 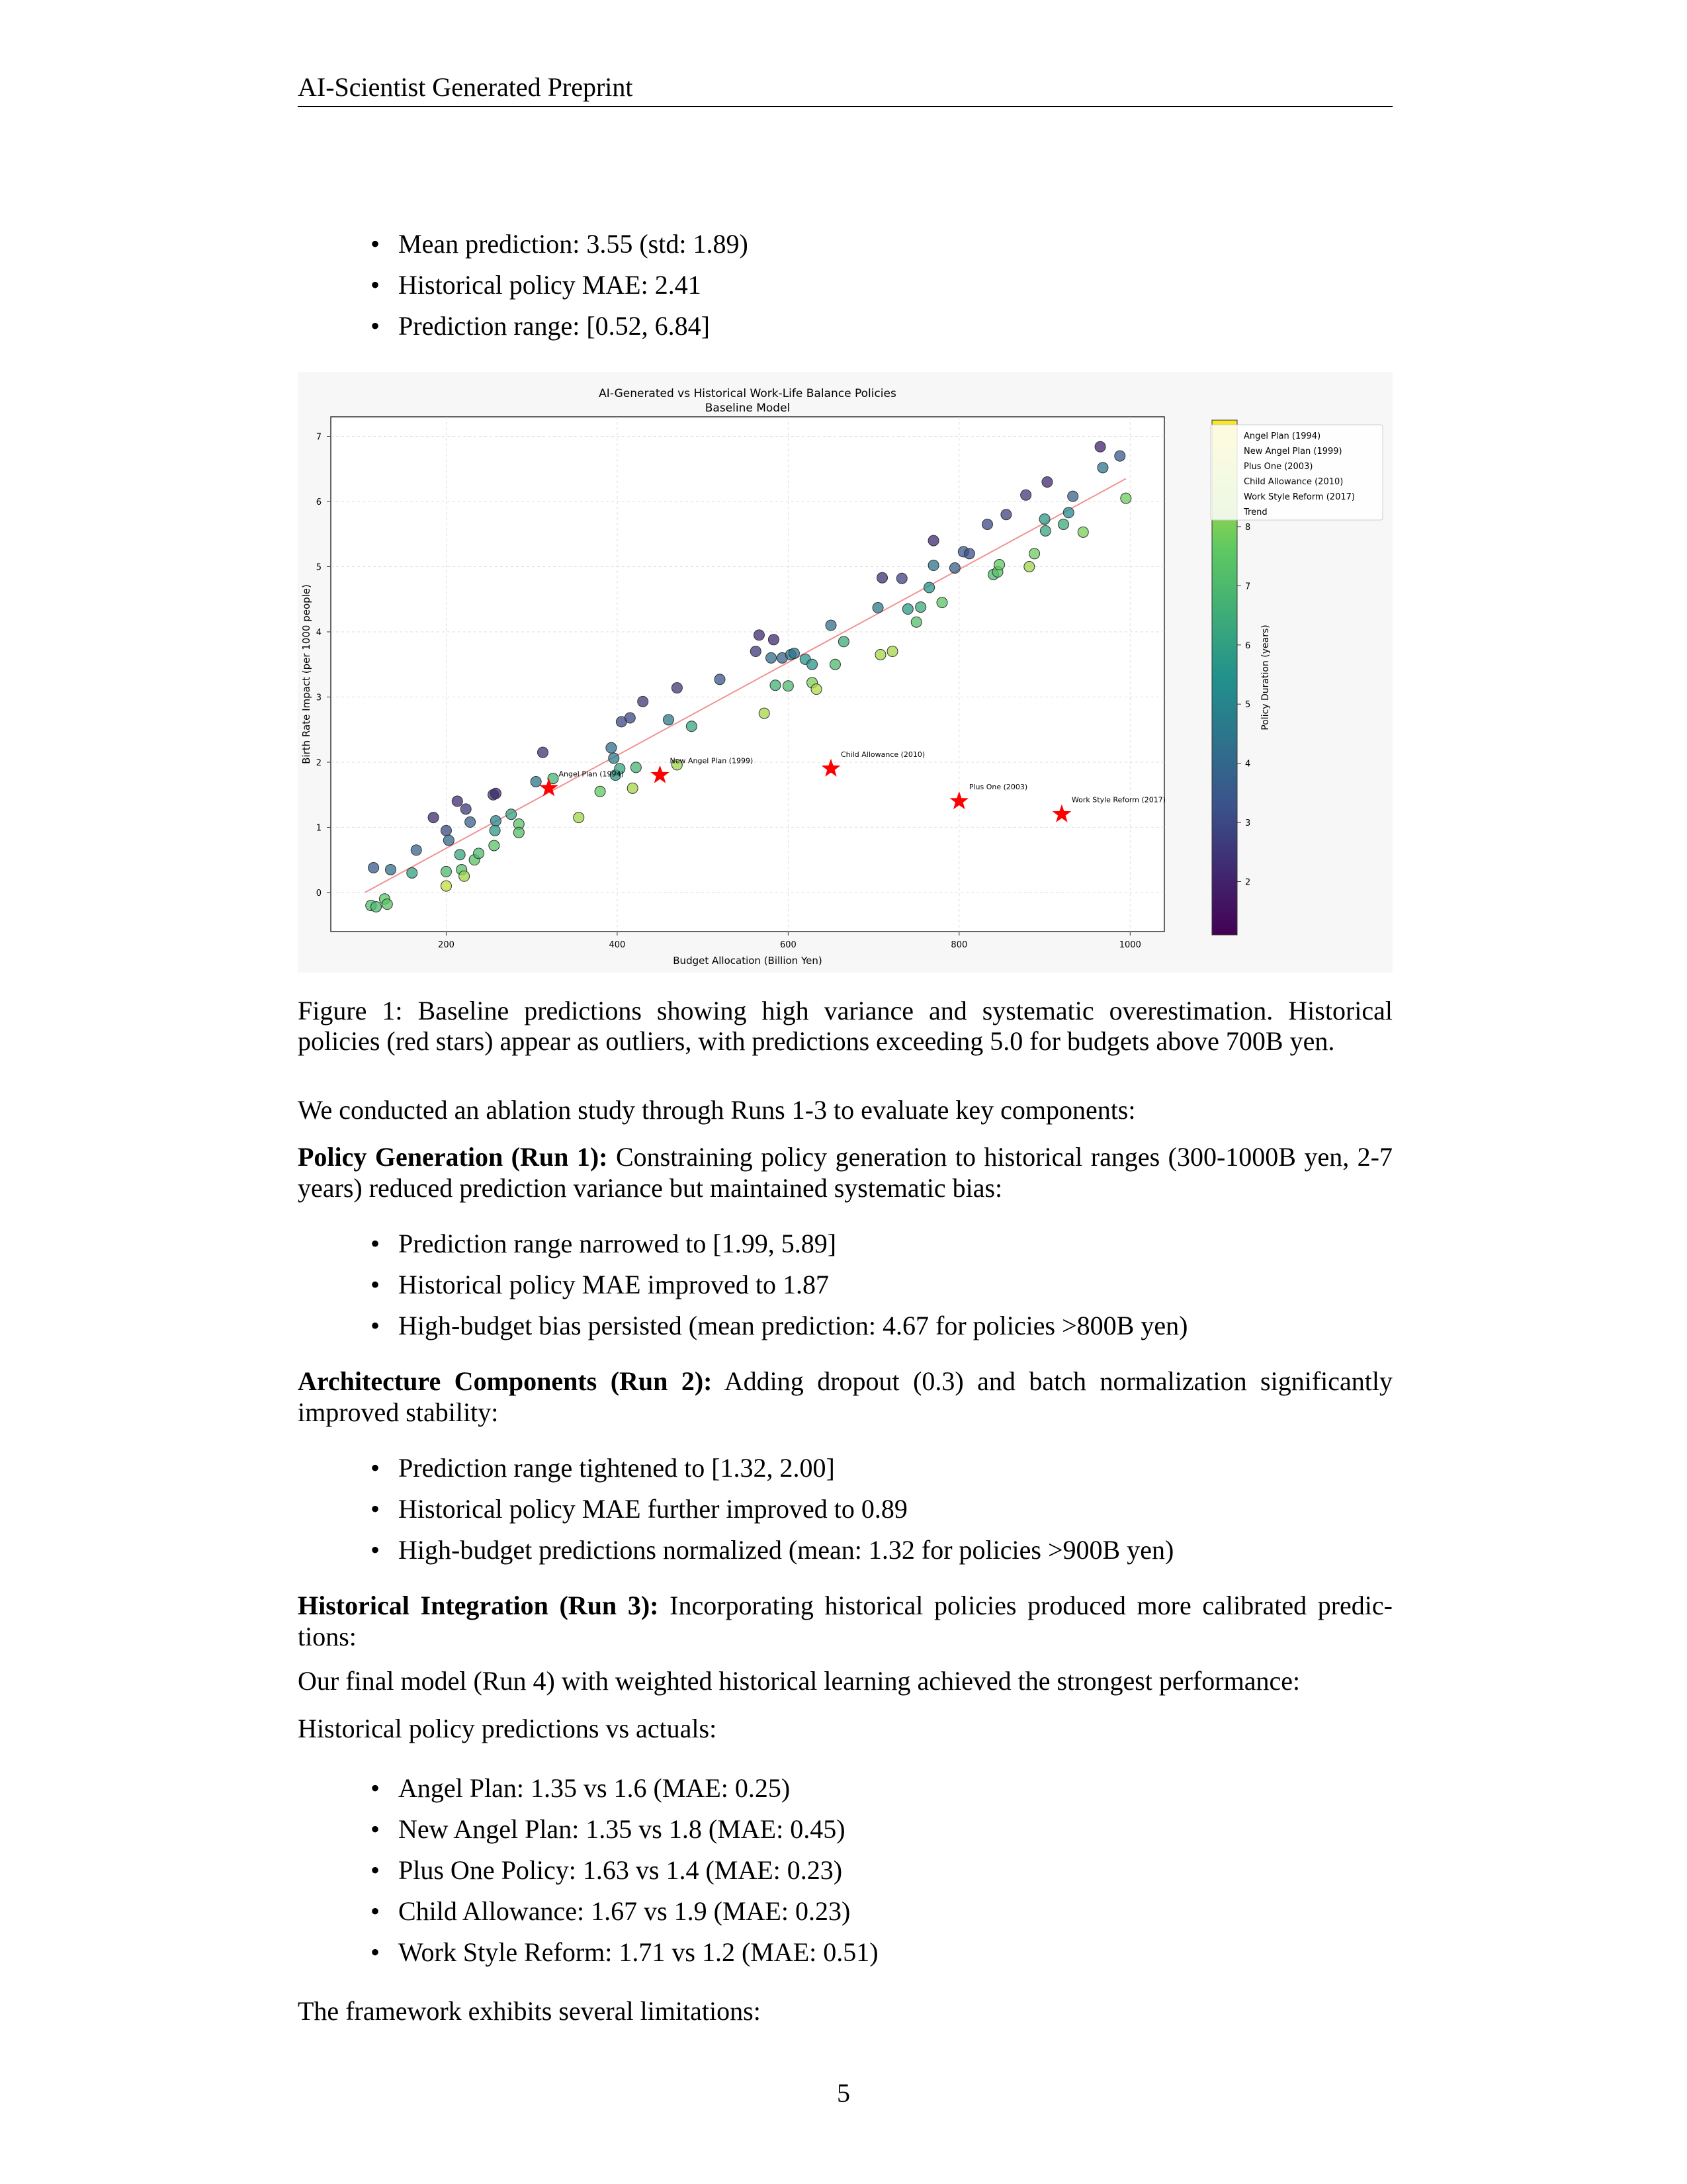 I want to click on plot-area, so click(x=748, y=674).